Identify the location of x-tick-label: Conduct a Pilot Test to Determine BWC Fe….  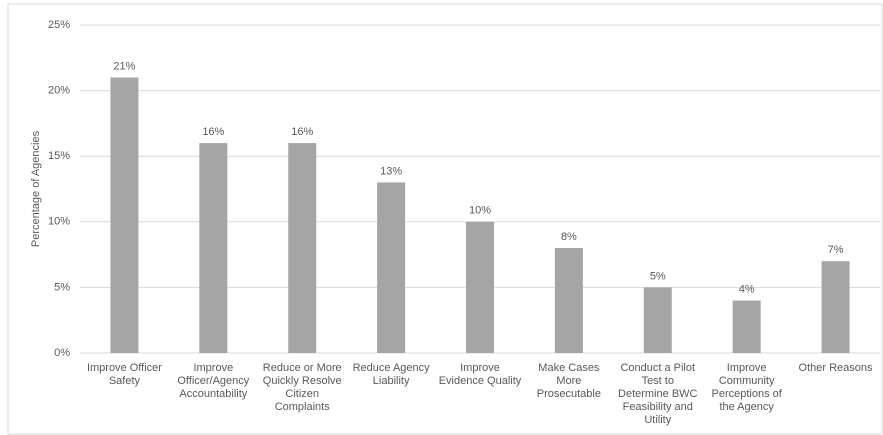
(658, 394).